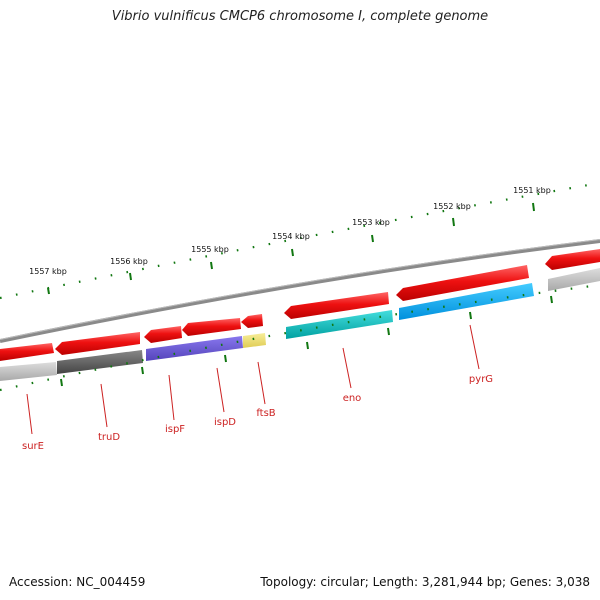  I want to click on scale-label: 1555 kbp, so click(210, 249).